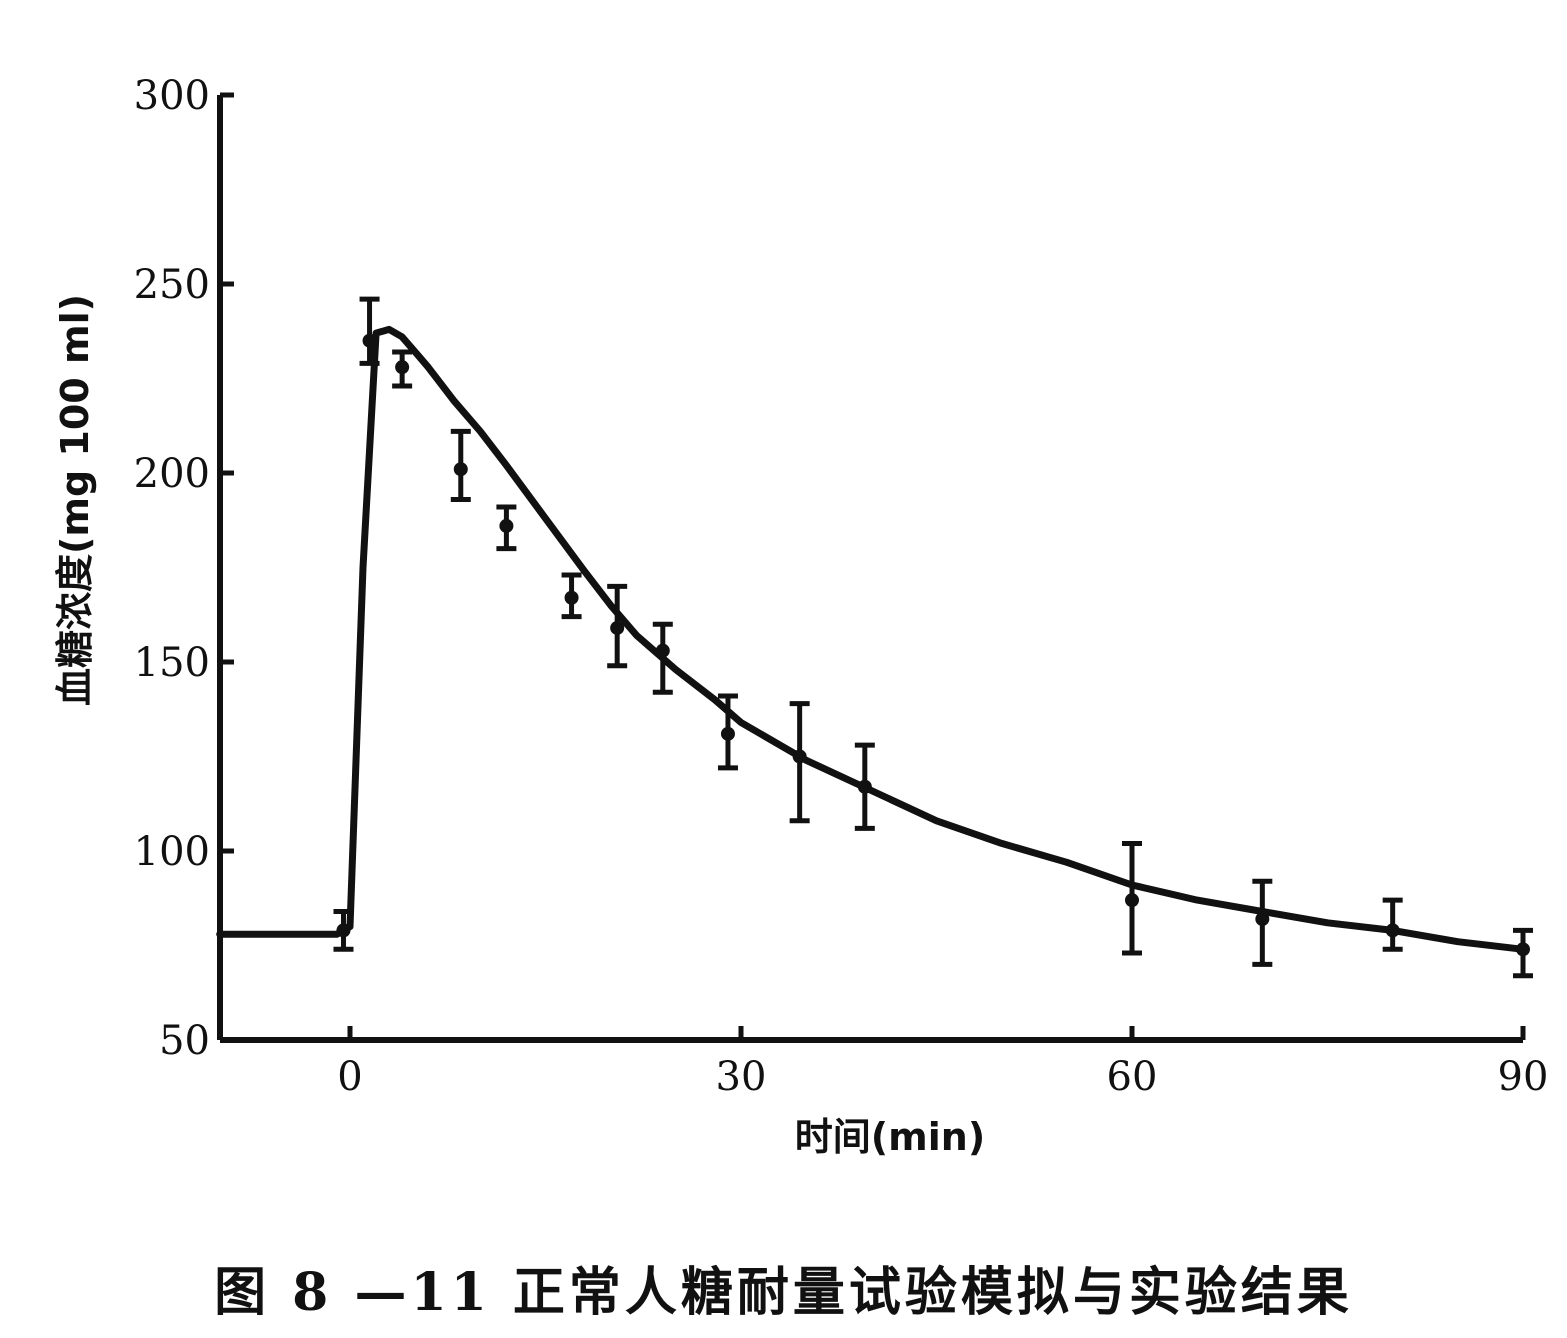  Describe the element at coordinates (172, 474) in the screenshot. I see `y-tick-label: 200` at that location.